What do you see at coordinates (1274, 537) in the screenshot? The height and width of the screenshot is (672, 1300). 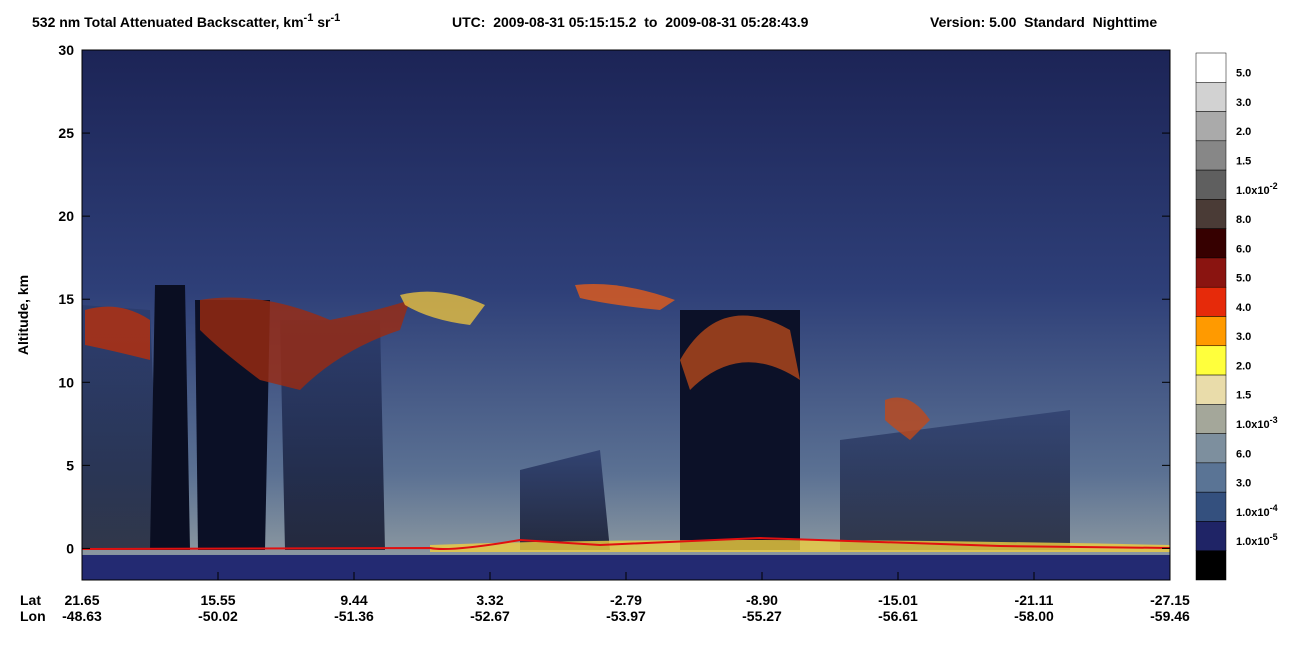 I see `colorbar-label-exp: -5` at bounding box center [1274, 537].